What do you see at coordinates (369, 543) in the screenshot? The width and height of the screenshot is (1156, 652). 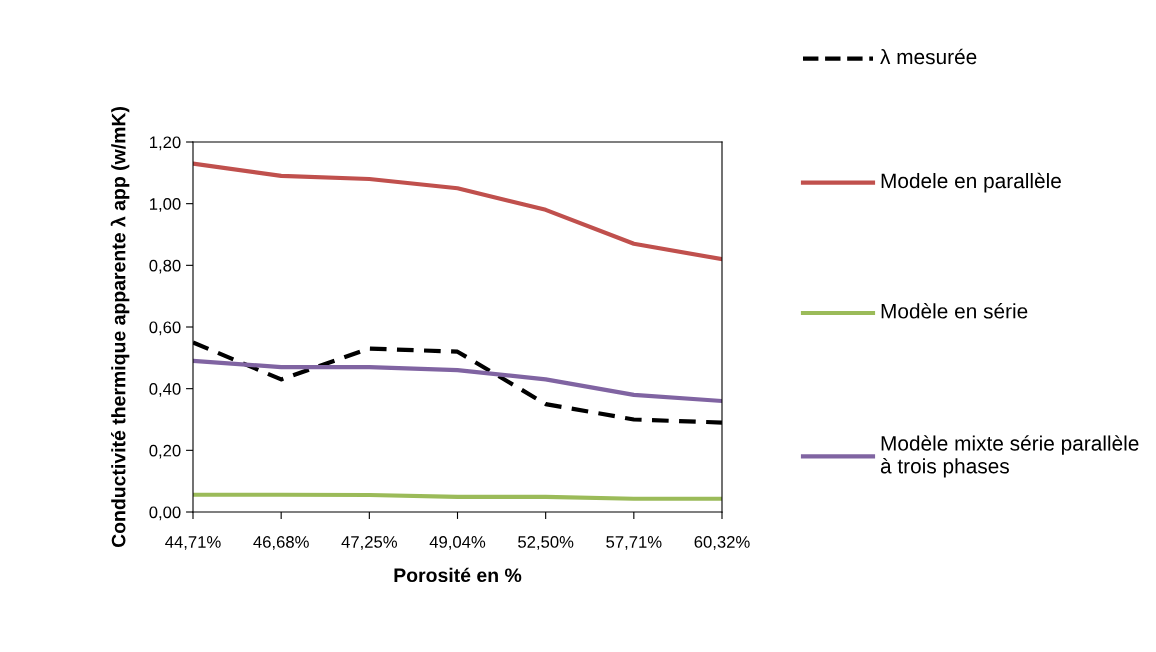 I see `x-tick-label: 47,25%` at bounding box center [369, 543].